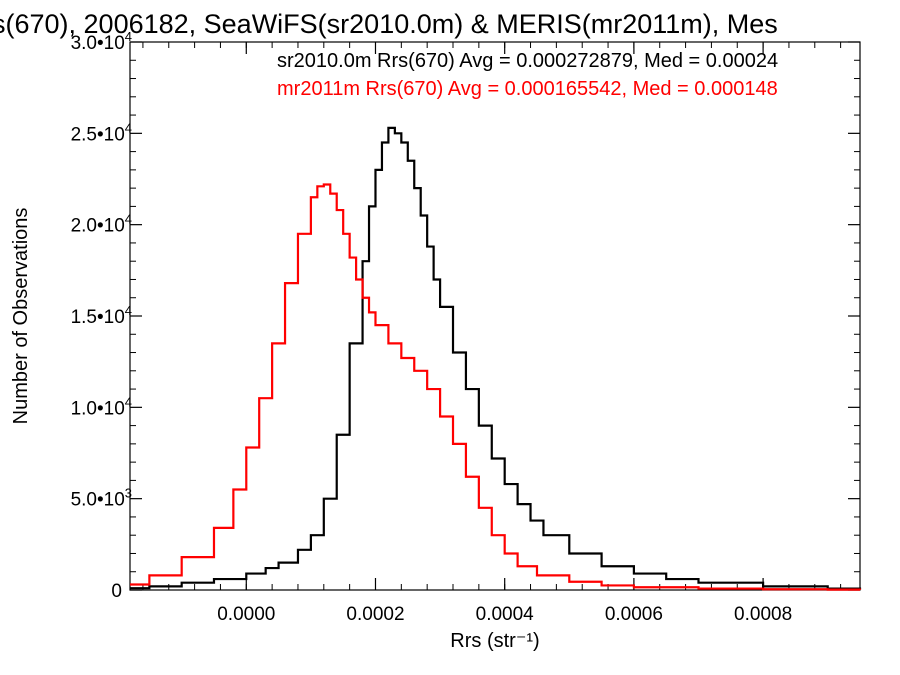 The image size is (900, 675). Describe the element at coordinates (21, 316) in the screenshot. I see `y-axis-label: Number of Observations` at that location.